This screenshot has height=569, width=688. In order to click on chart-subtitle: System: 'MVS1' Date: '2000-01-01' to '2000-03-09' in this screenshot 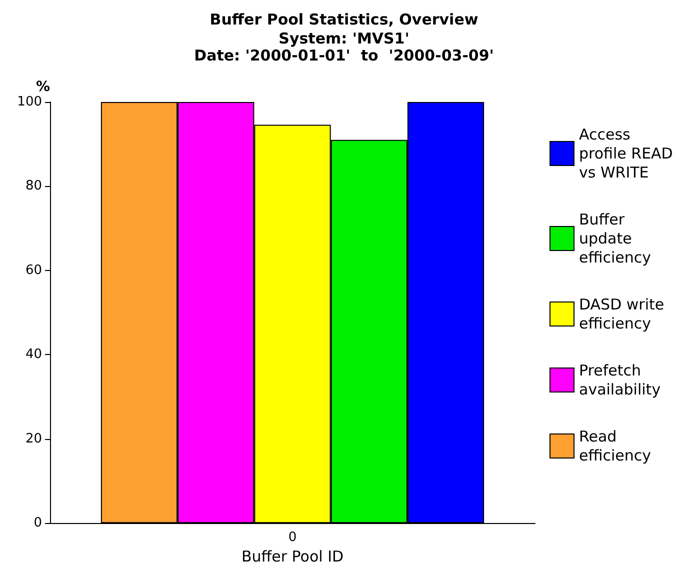, I will do `click(344, 47)`.